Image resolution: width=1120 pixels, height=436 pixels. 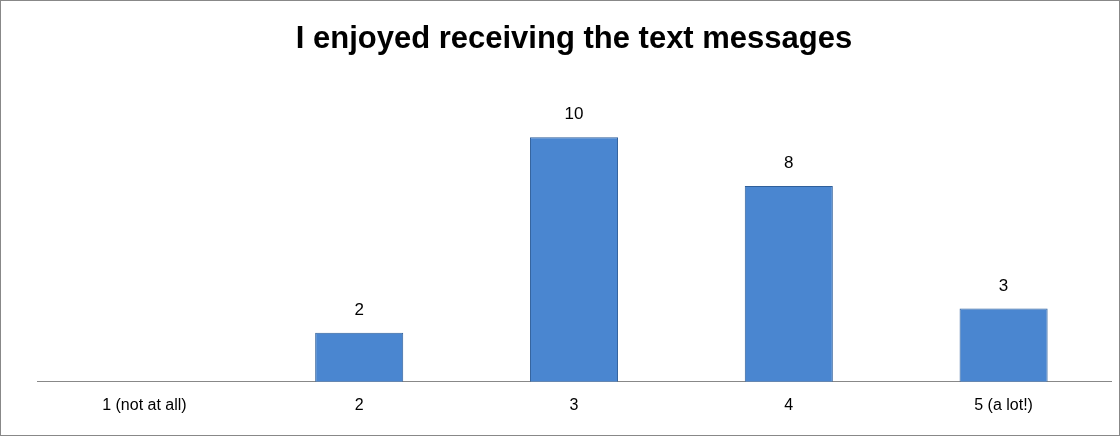 What do you see at coordinates (789, 404) in the screenshot?
I see `x-tick-label: 4` at bounding box center [789, 404].